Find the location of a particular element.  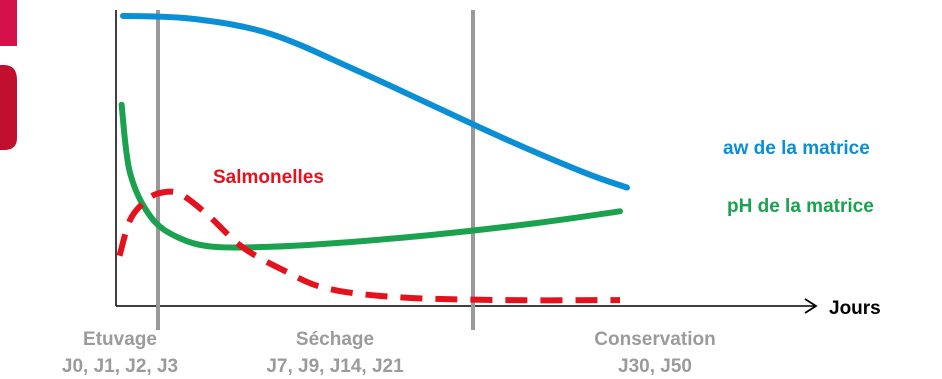

series-label-salmonelles: Salmonelles is located at coordinates (268, 177).